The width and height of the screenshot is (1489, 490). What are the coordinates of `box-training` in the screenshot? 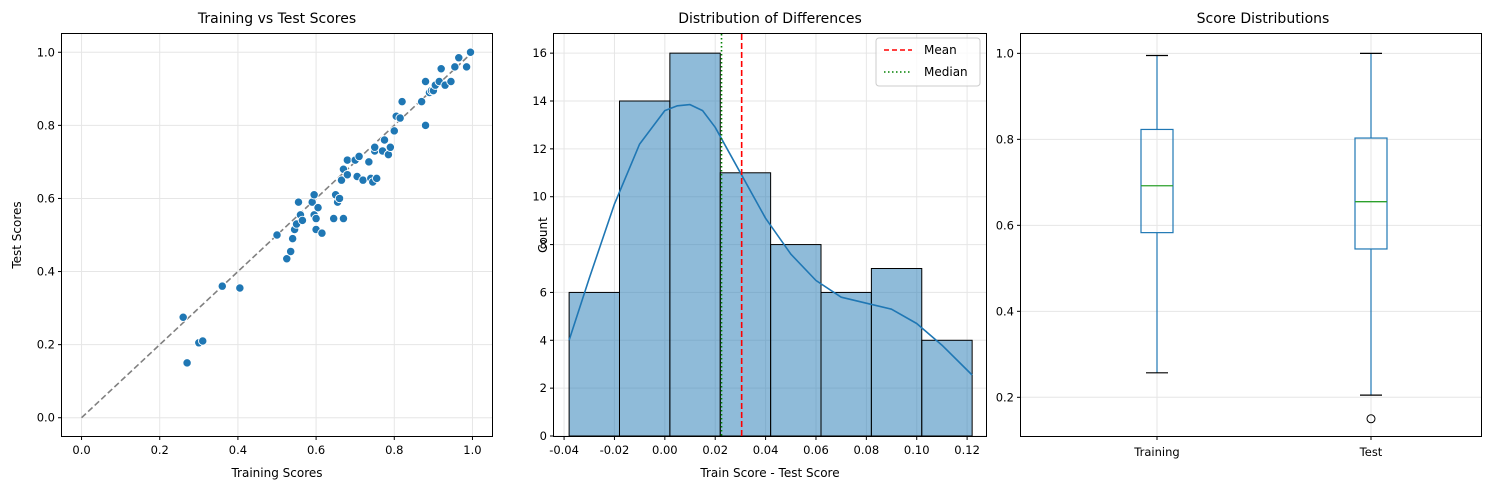 It's located at (1157, 214).